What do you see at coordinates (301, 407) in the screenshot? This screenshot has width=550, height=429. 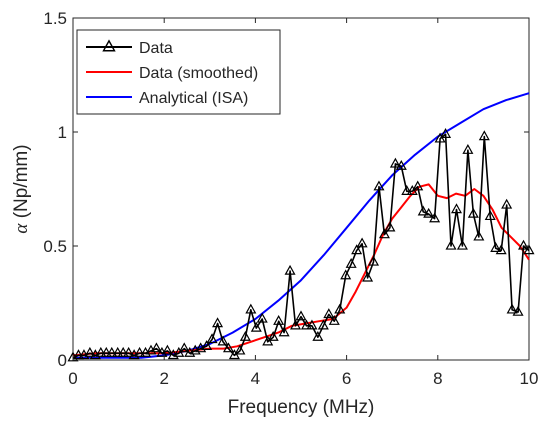 I see `x-axis-label: Frequency (MHz)` at bounding box center [301, 407].